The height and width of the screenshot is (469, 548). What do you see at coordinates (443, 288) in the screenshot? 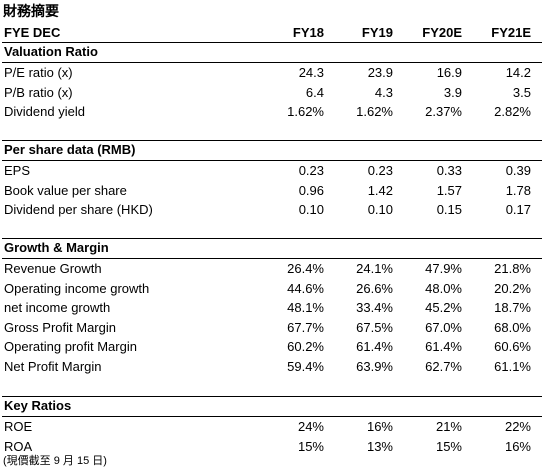
I see `cell: 48.0%` at bounding box center [443, 288].